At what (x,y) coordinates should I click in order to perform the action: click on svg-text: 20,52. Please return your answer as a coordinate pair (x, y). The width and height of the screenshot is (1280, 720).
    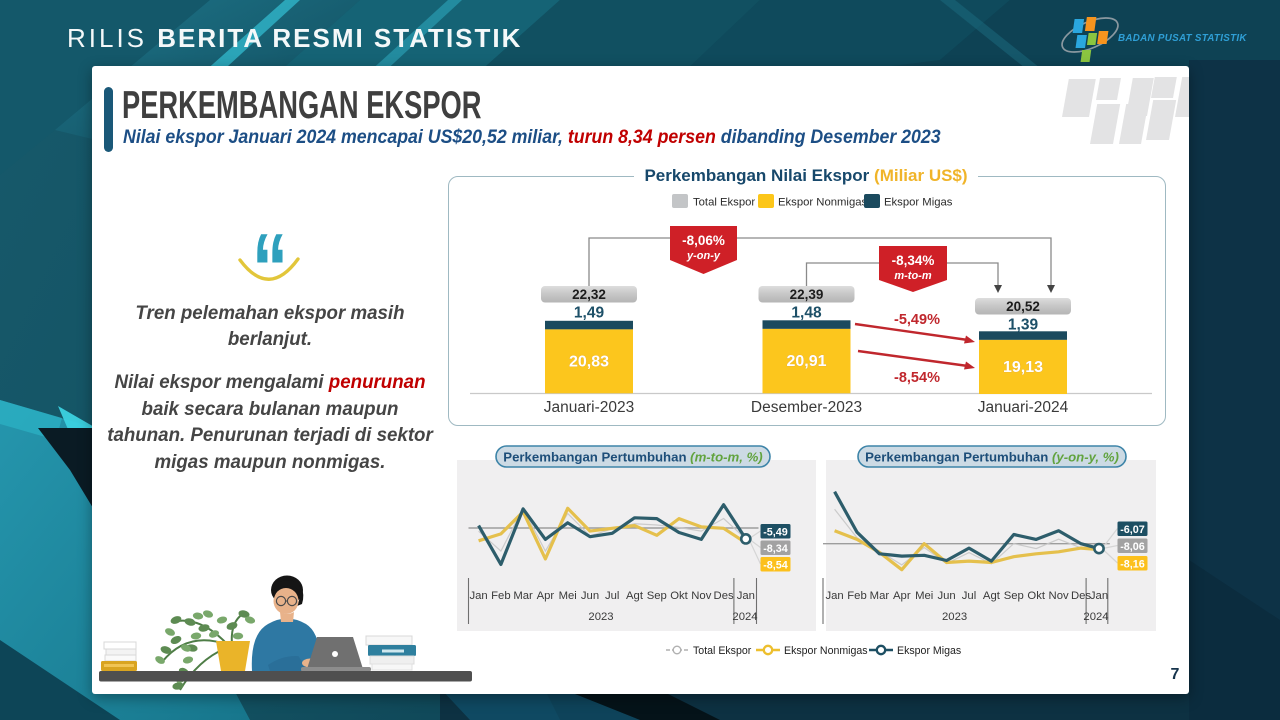
    Looking at the image, I should click on (1023, 306).